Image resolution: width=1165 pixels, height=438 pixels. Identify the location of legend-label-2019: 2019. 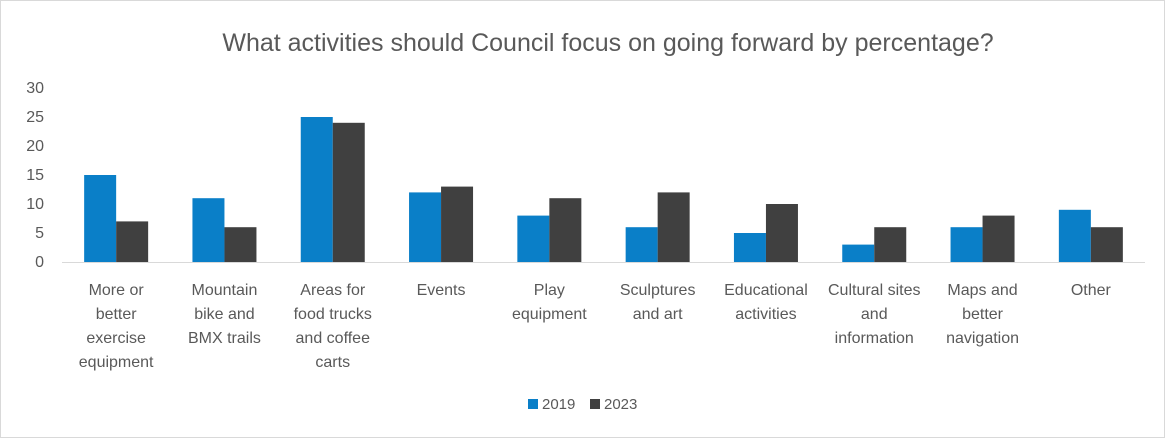
(558, 404).